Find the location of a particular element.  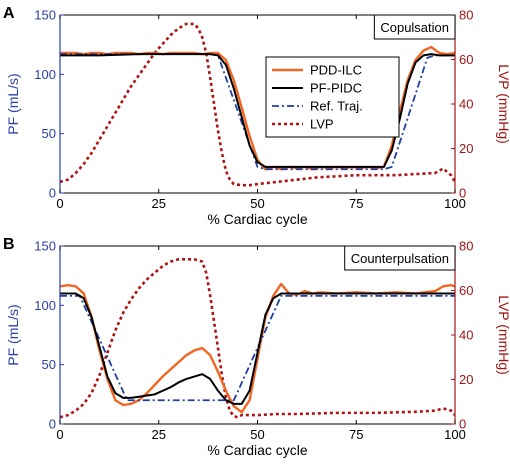

panel-letter: B is located at coordinates (9, 244).